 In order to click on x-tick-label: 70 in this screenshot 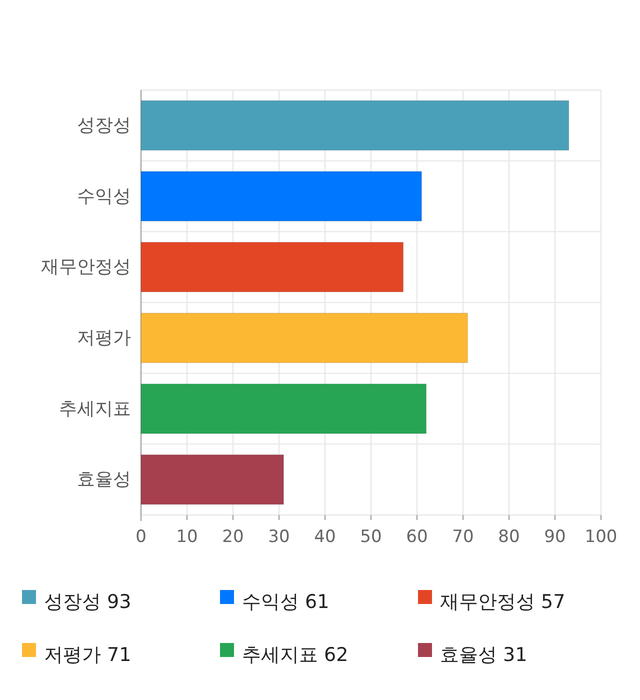, I will do `click(463, 537)`.